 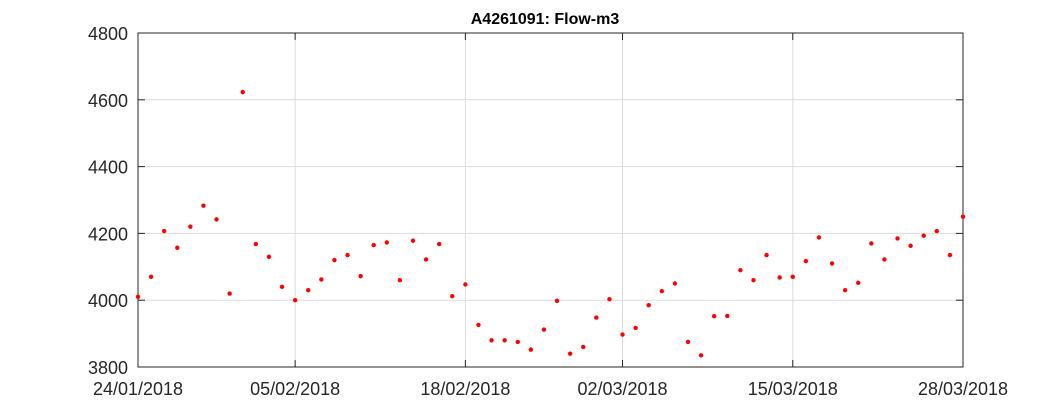 What do you see at coordinates (545, 19) in the screenshot?
I see `chart-title: A4261091: Flow-m3` at bounding box center [545, 19].